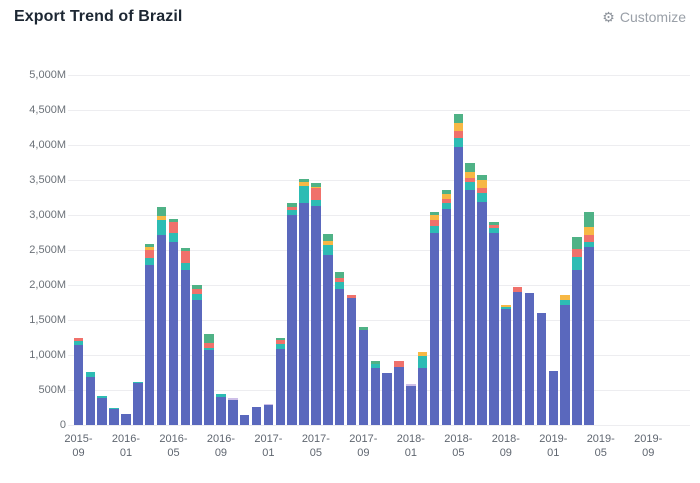  I want to click on segment-lavender, so click(411, 384).